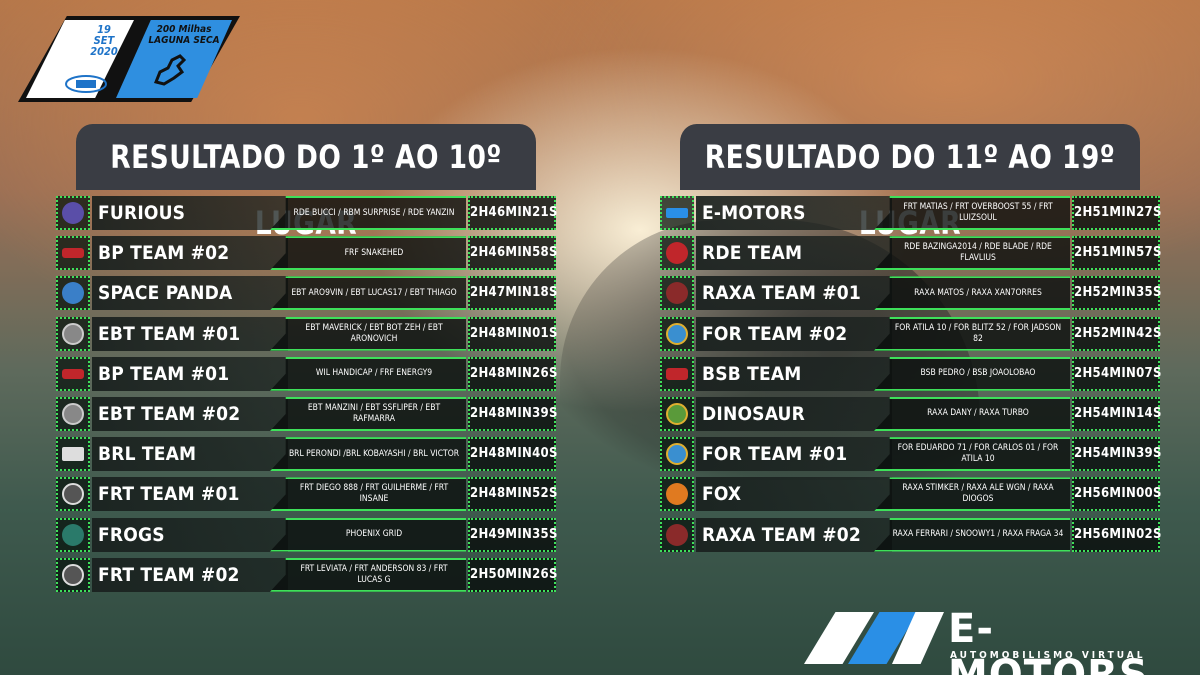 The height and width of the screenshot is (675, 1200). I want to click on team-name: FURIOUS, so click(190, 213).